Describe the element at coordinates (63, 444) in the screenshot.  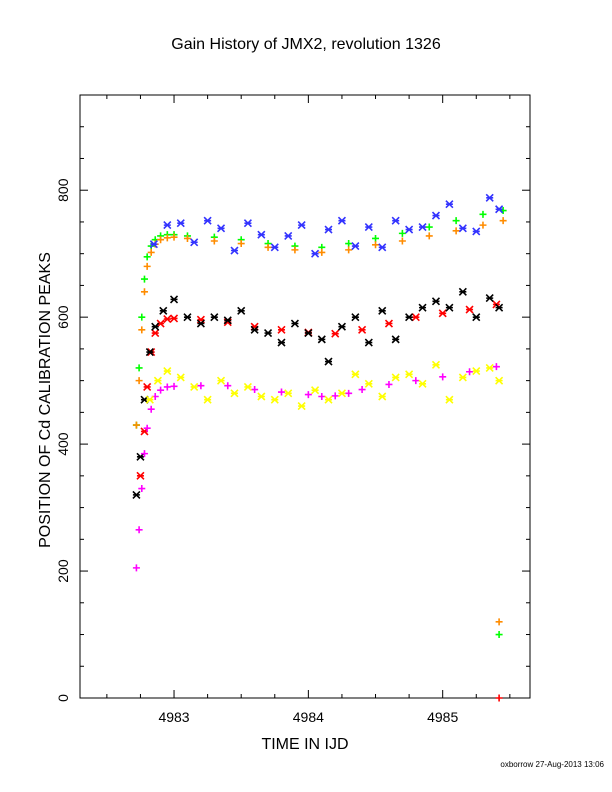
I see `y-tick-label: 400` at that location.